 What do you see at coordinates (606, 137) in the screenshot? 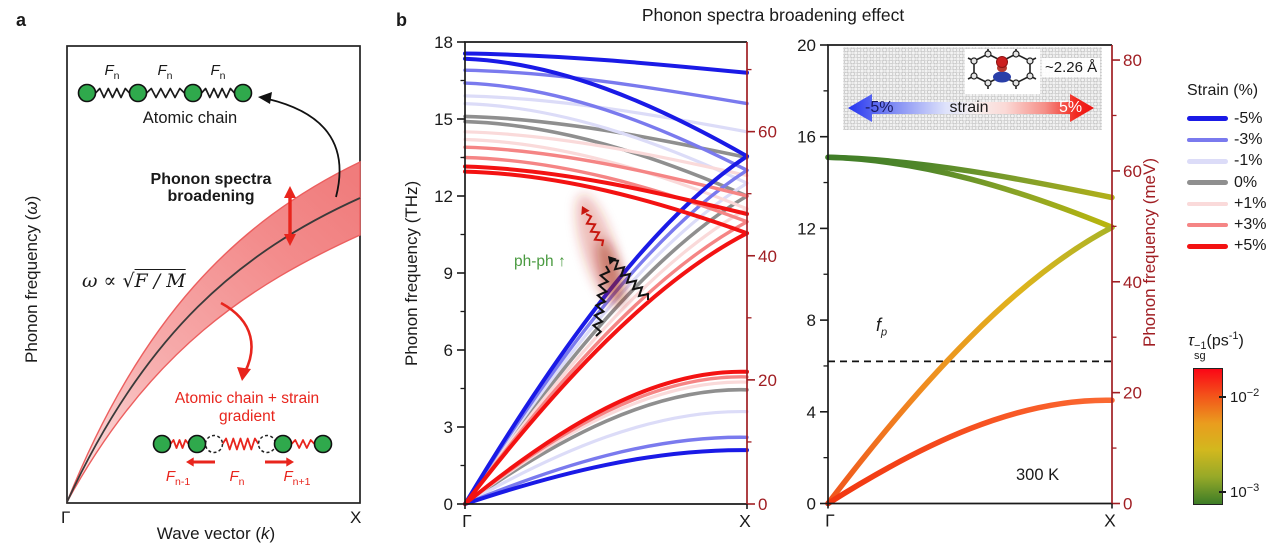
I see `phonon-to-branch-0%` at bounding box center [606, 137].